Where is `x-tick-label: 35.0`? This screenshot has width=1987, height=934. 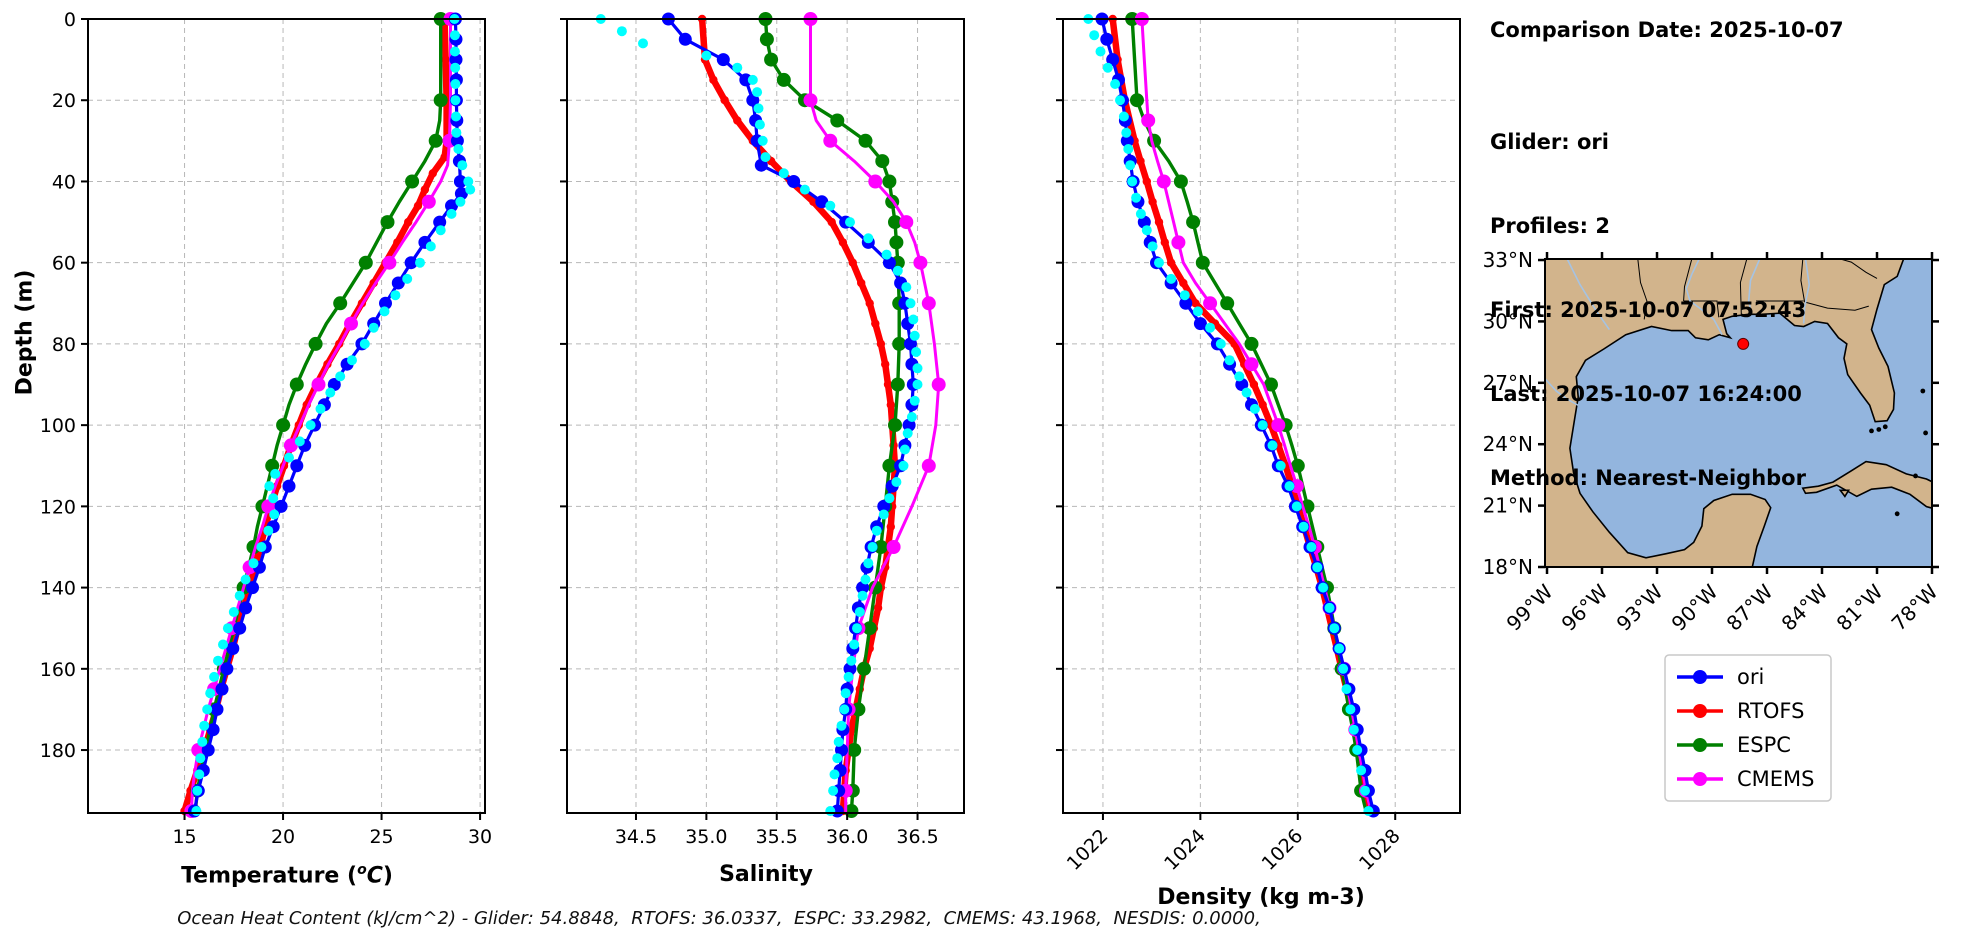 x-tick-label: 35.0 is located at coordinates (706, 837).